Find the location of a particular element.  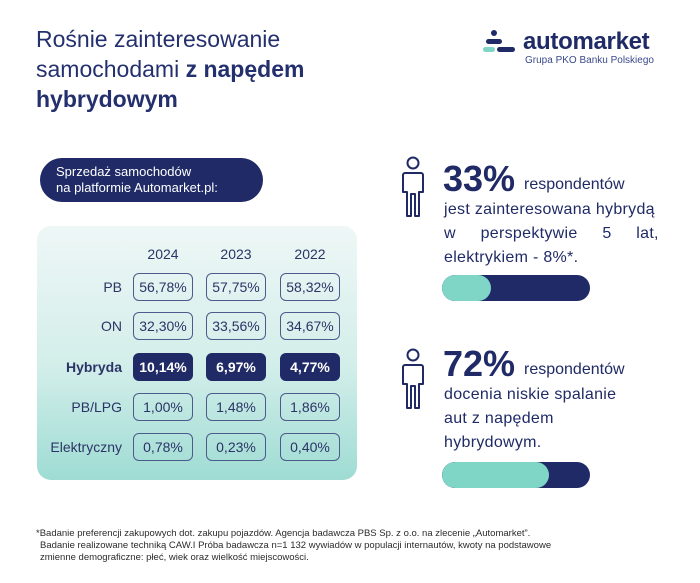

stat-1-progress-fill is located at coordinates (466, 288).